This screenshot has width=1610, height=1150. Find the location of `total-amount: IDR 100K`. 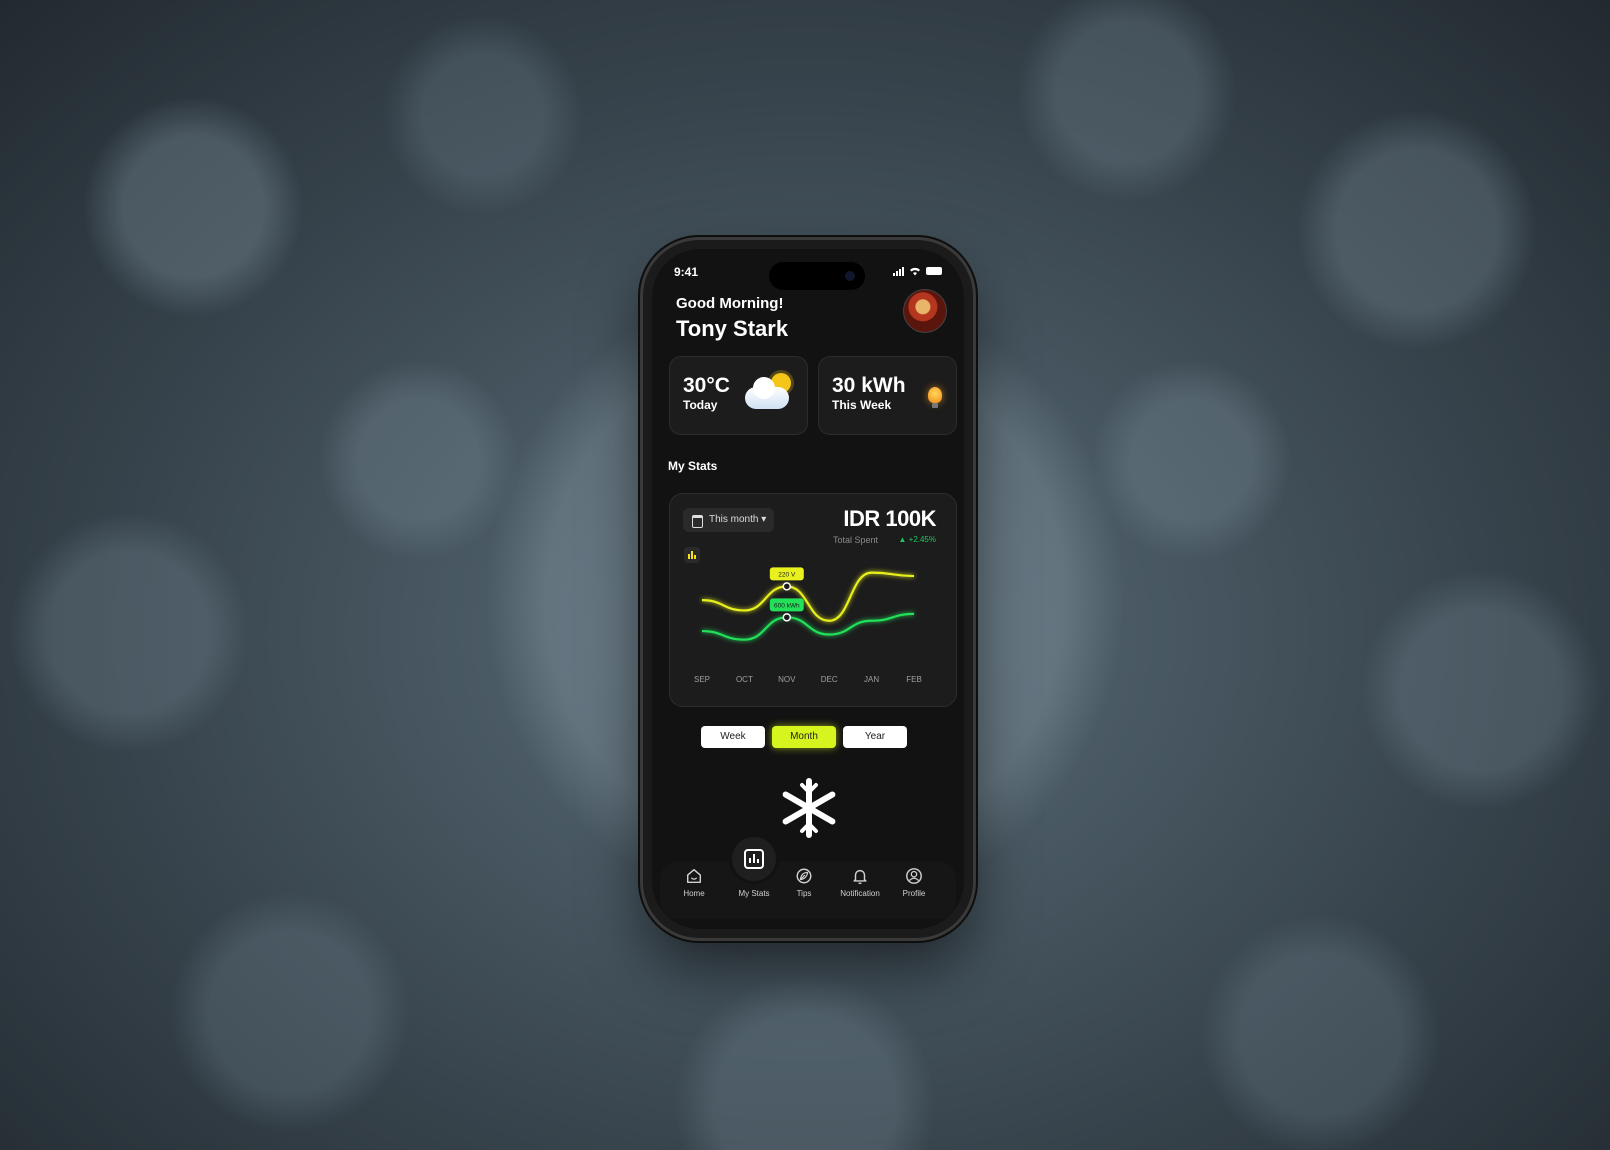

total-amount: IDR 100K is located at coordinates (889, 518).